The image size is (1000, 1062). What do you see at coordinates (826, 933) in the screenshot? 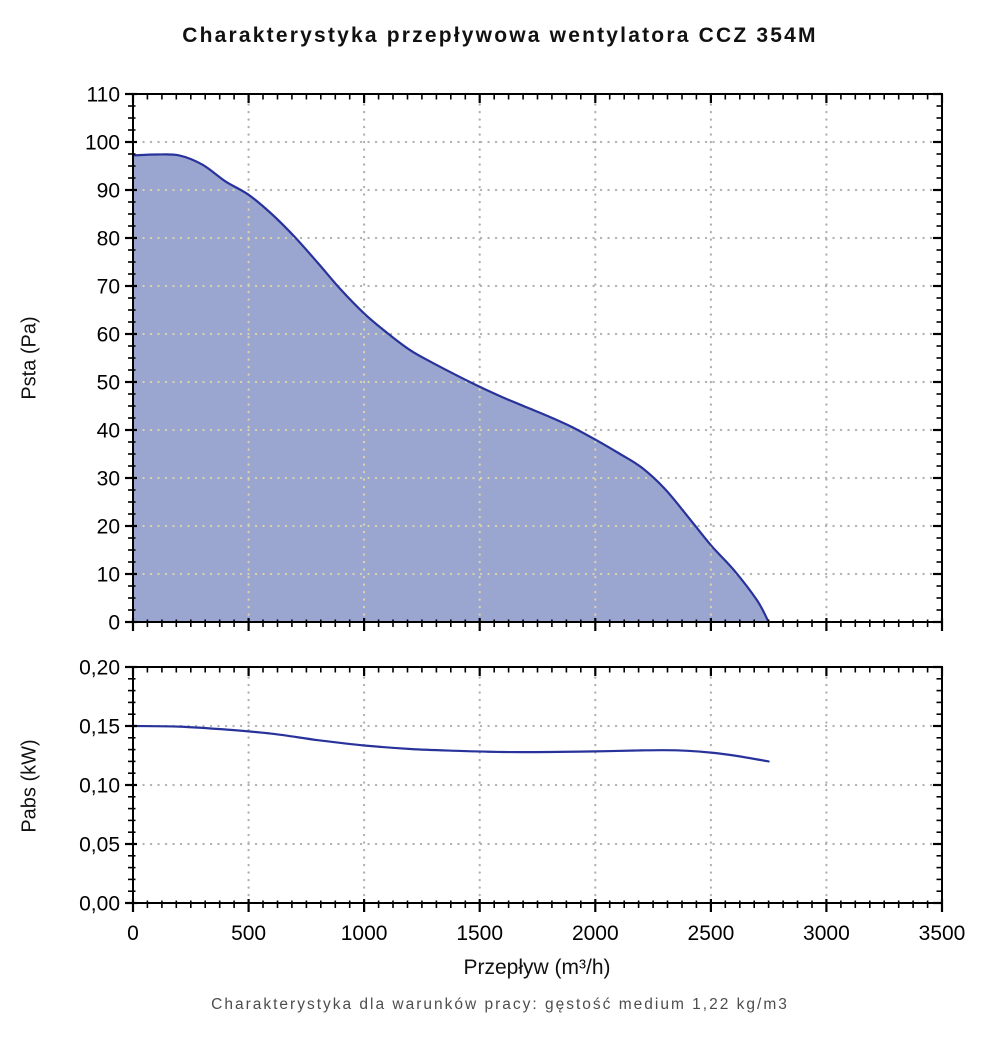
I see `xtick-label: 3000` at bounding box center [826, 933].